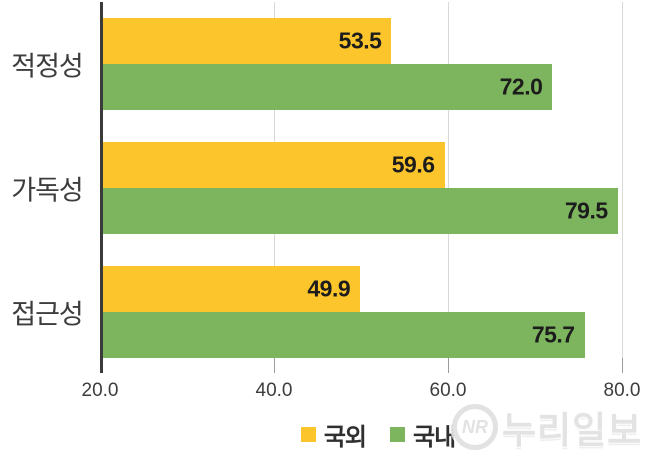 The image size is (656, 463). I want to click on x-tick-label: 80.0, so click(622, 390).